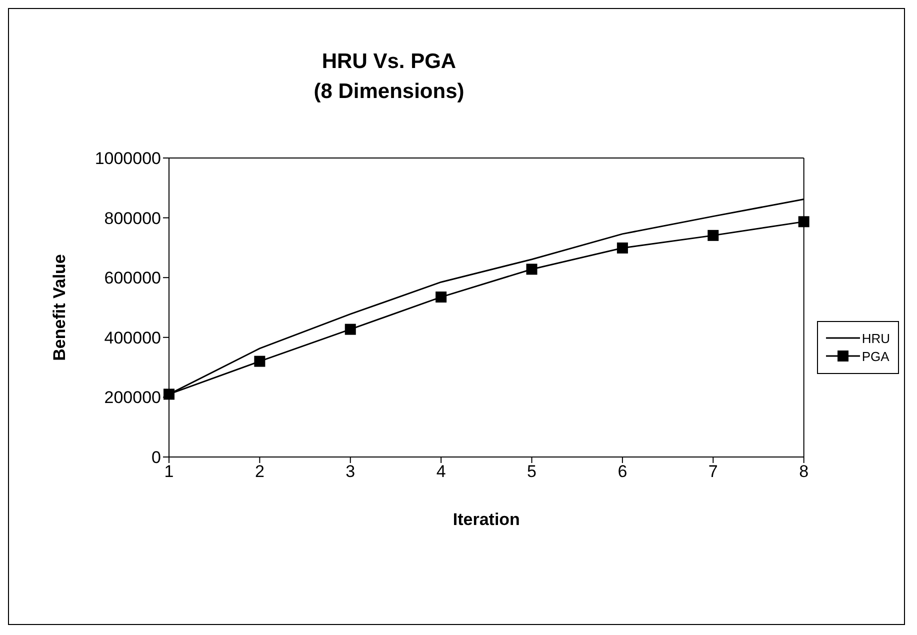 This screenshot has width=917, height=635. What do you see at coordinates (132, 278) in the screenshot?
I see `y-tick-label: 600000` at bounding box center [132, 278].